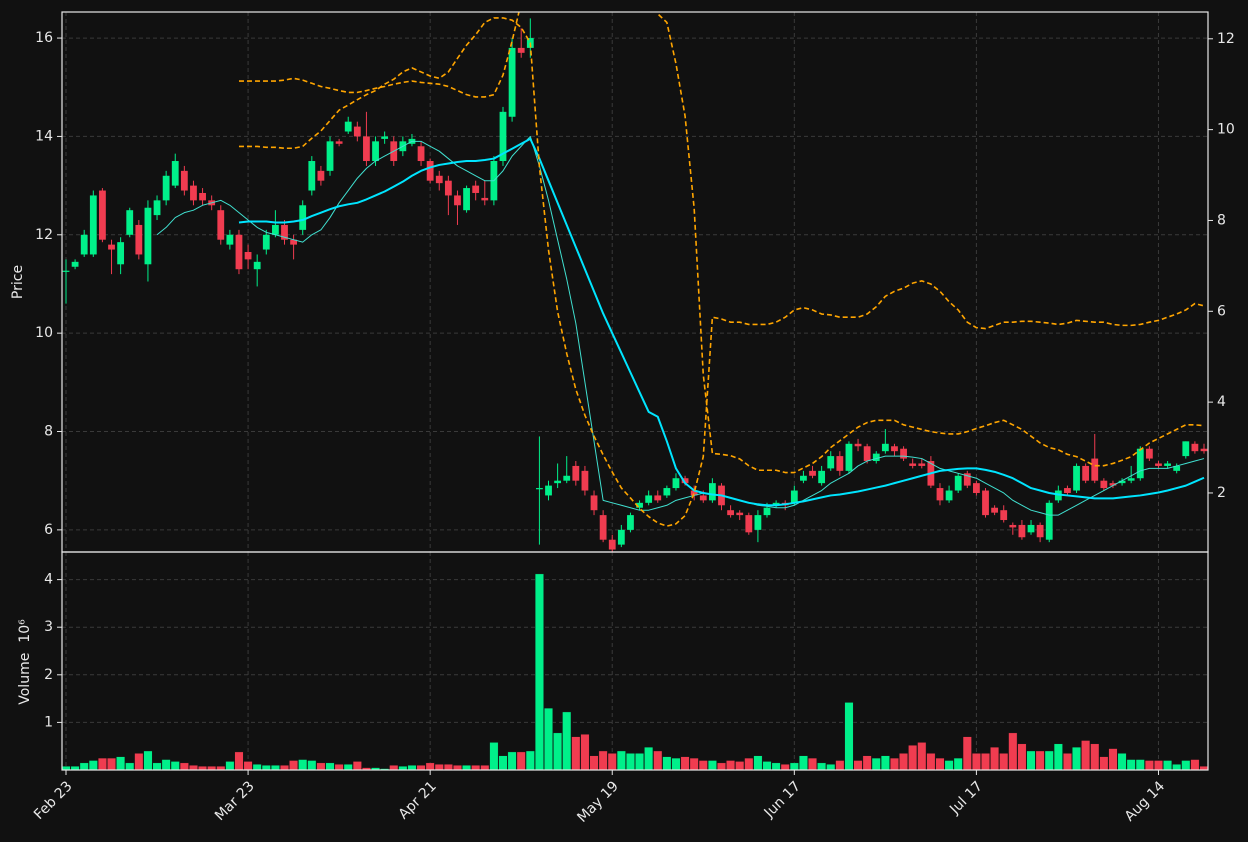  Describe the element at coordinates (1221, 402) in the screenshot. I see `y2-tick-label: 4` at that location.